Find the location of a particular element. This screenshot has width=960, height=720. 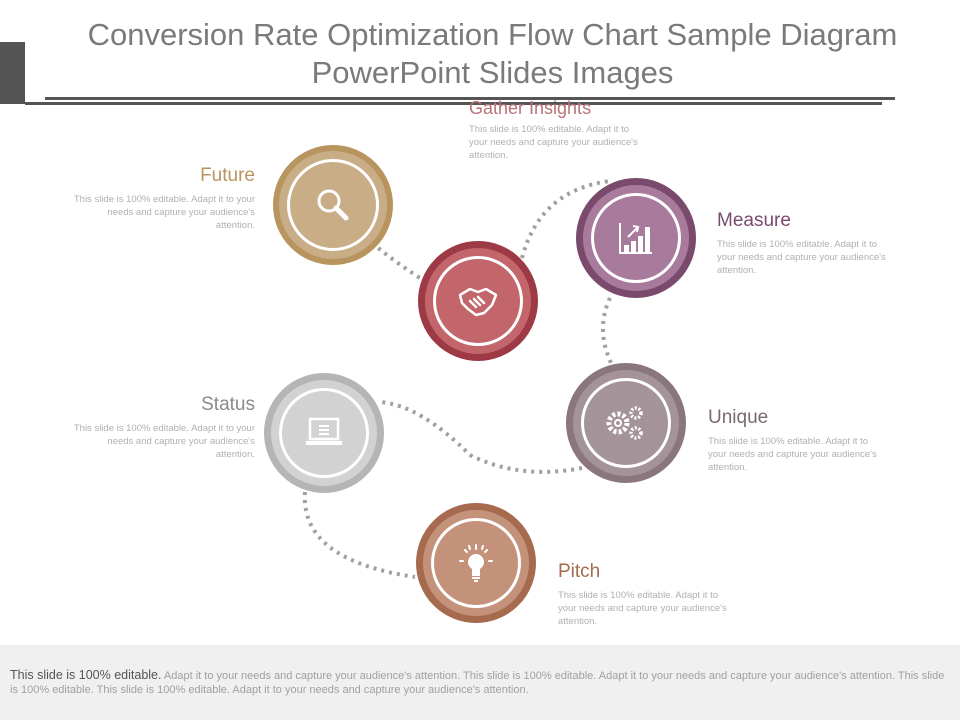

footer-lead: This slide is 100% editable. is located at coordinates (86, 675).